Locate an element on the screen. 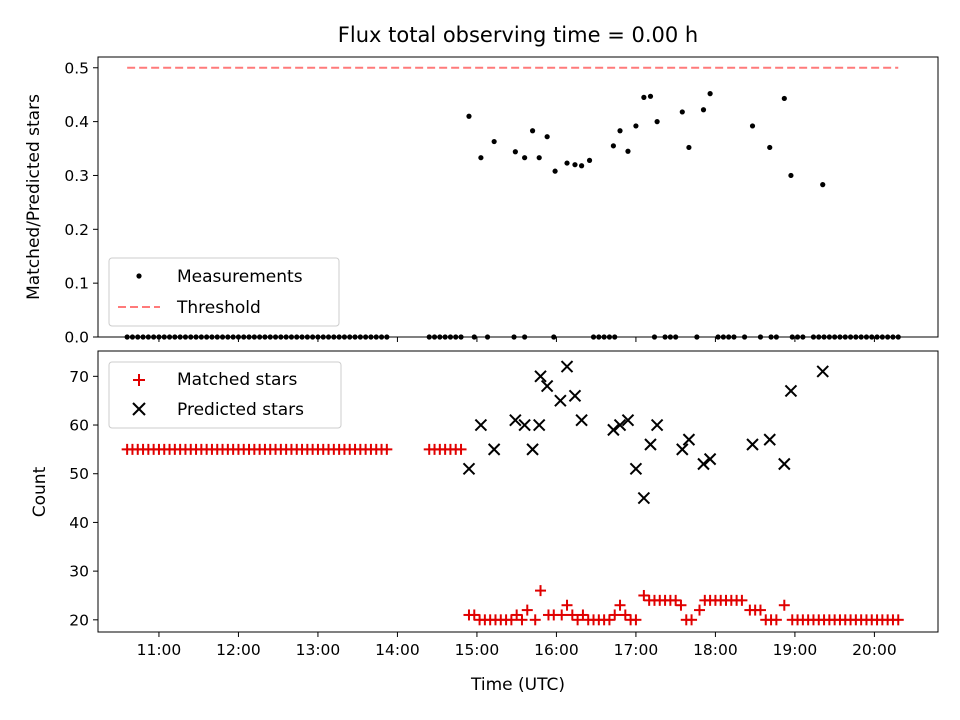 Image resolution: width=960 pixels, height=720 pixels. y-tick-label: 60 is located at coordinates (79, 426).